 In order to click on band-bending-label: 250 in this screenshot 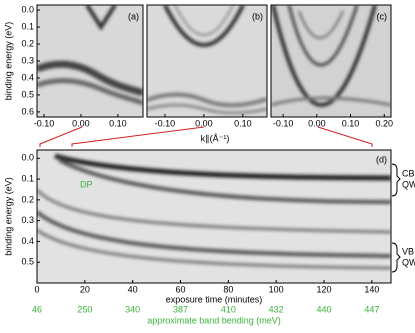, I will do `click(84, 309)`.